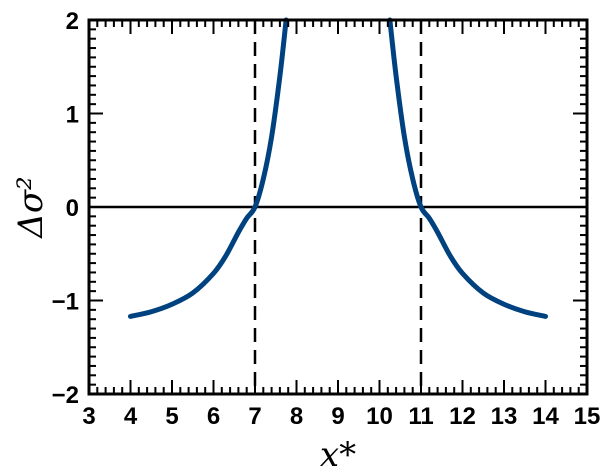  Describe the element at coordinates (72, 21) in the screenshot. I see `y-tick-label: 2` at that location.